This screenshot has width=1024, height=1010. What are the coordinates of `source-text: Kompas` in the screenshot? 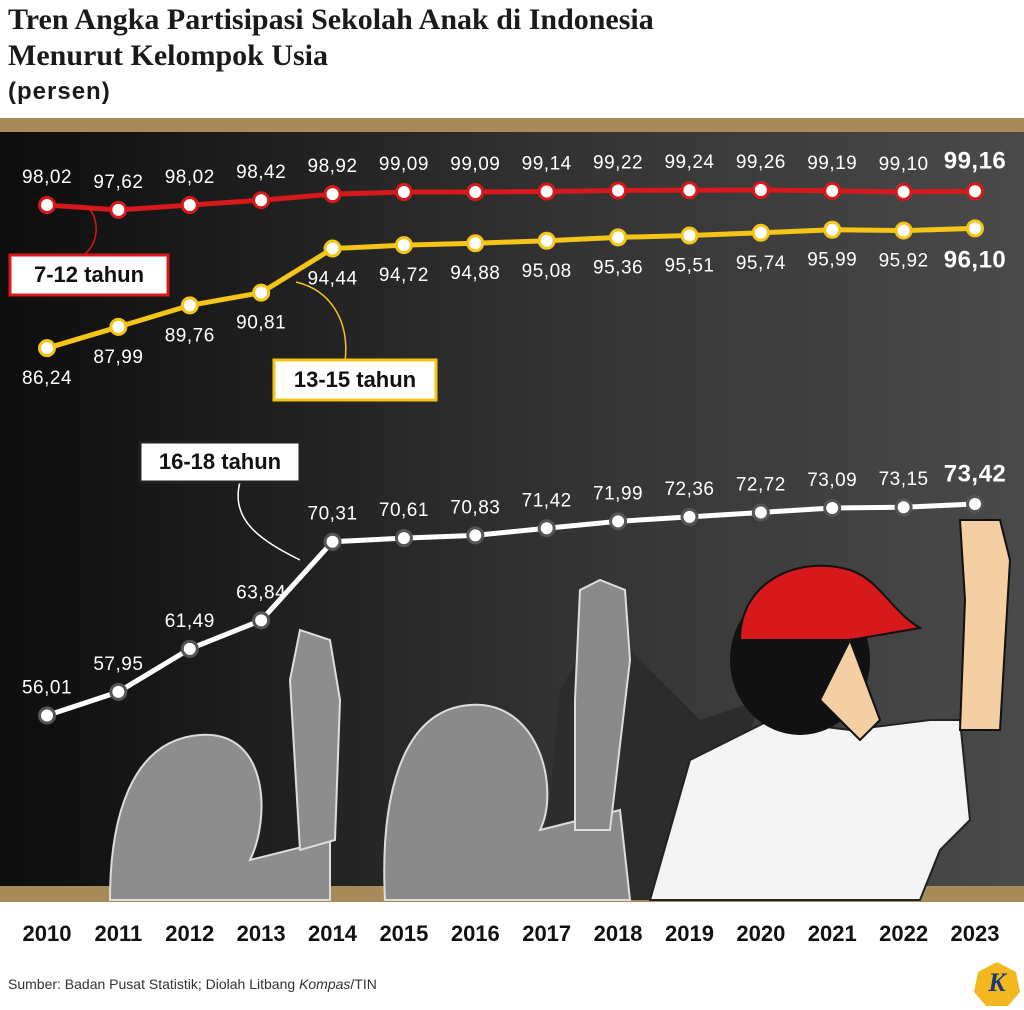 It's located at (324, 984).